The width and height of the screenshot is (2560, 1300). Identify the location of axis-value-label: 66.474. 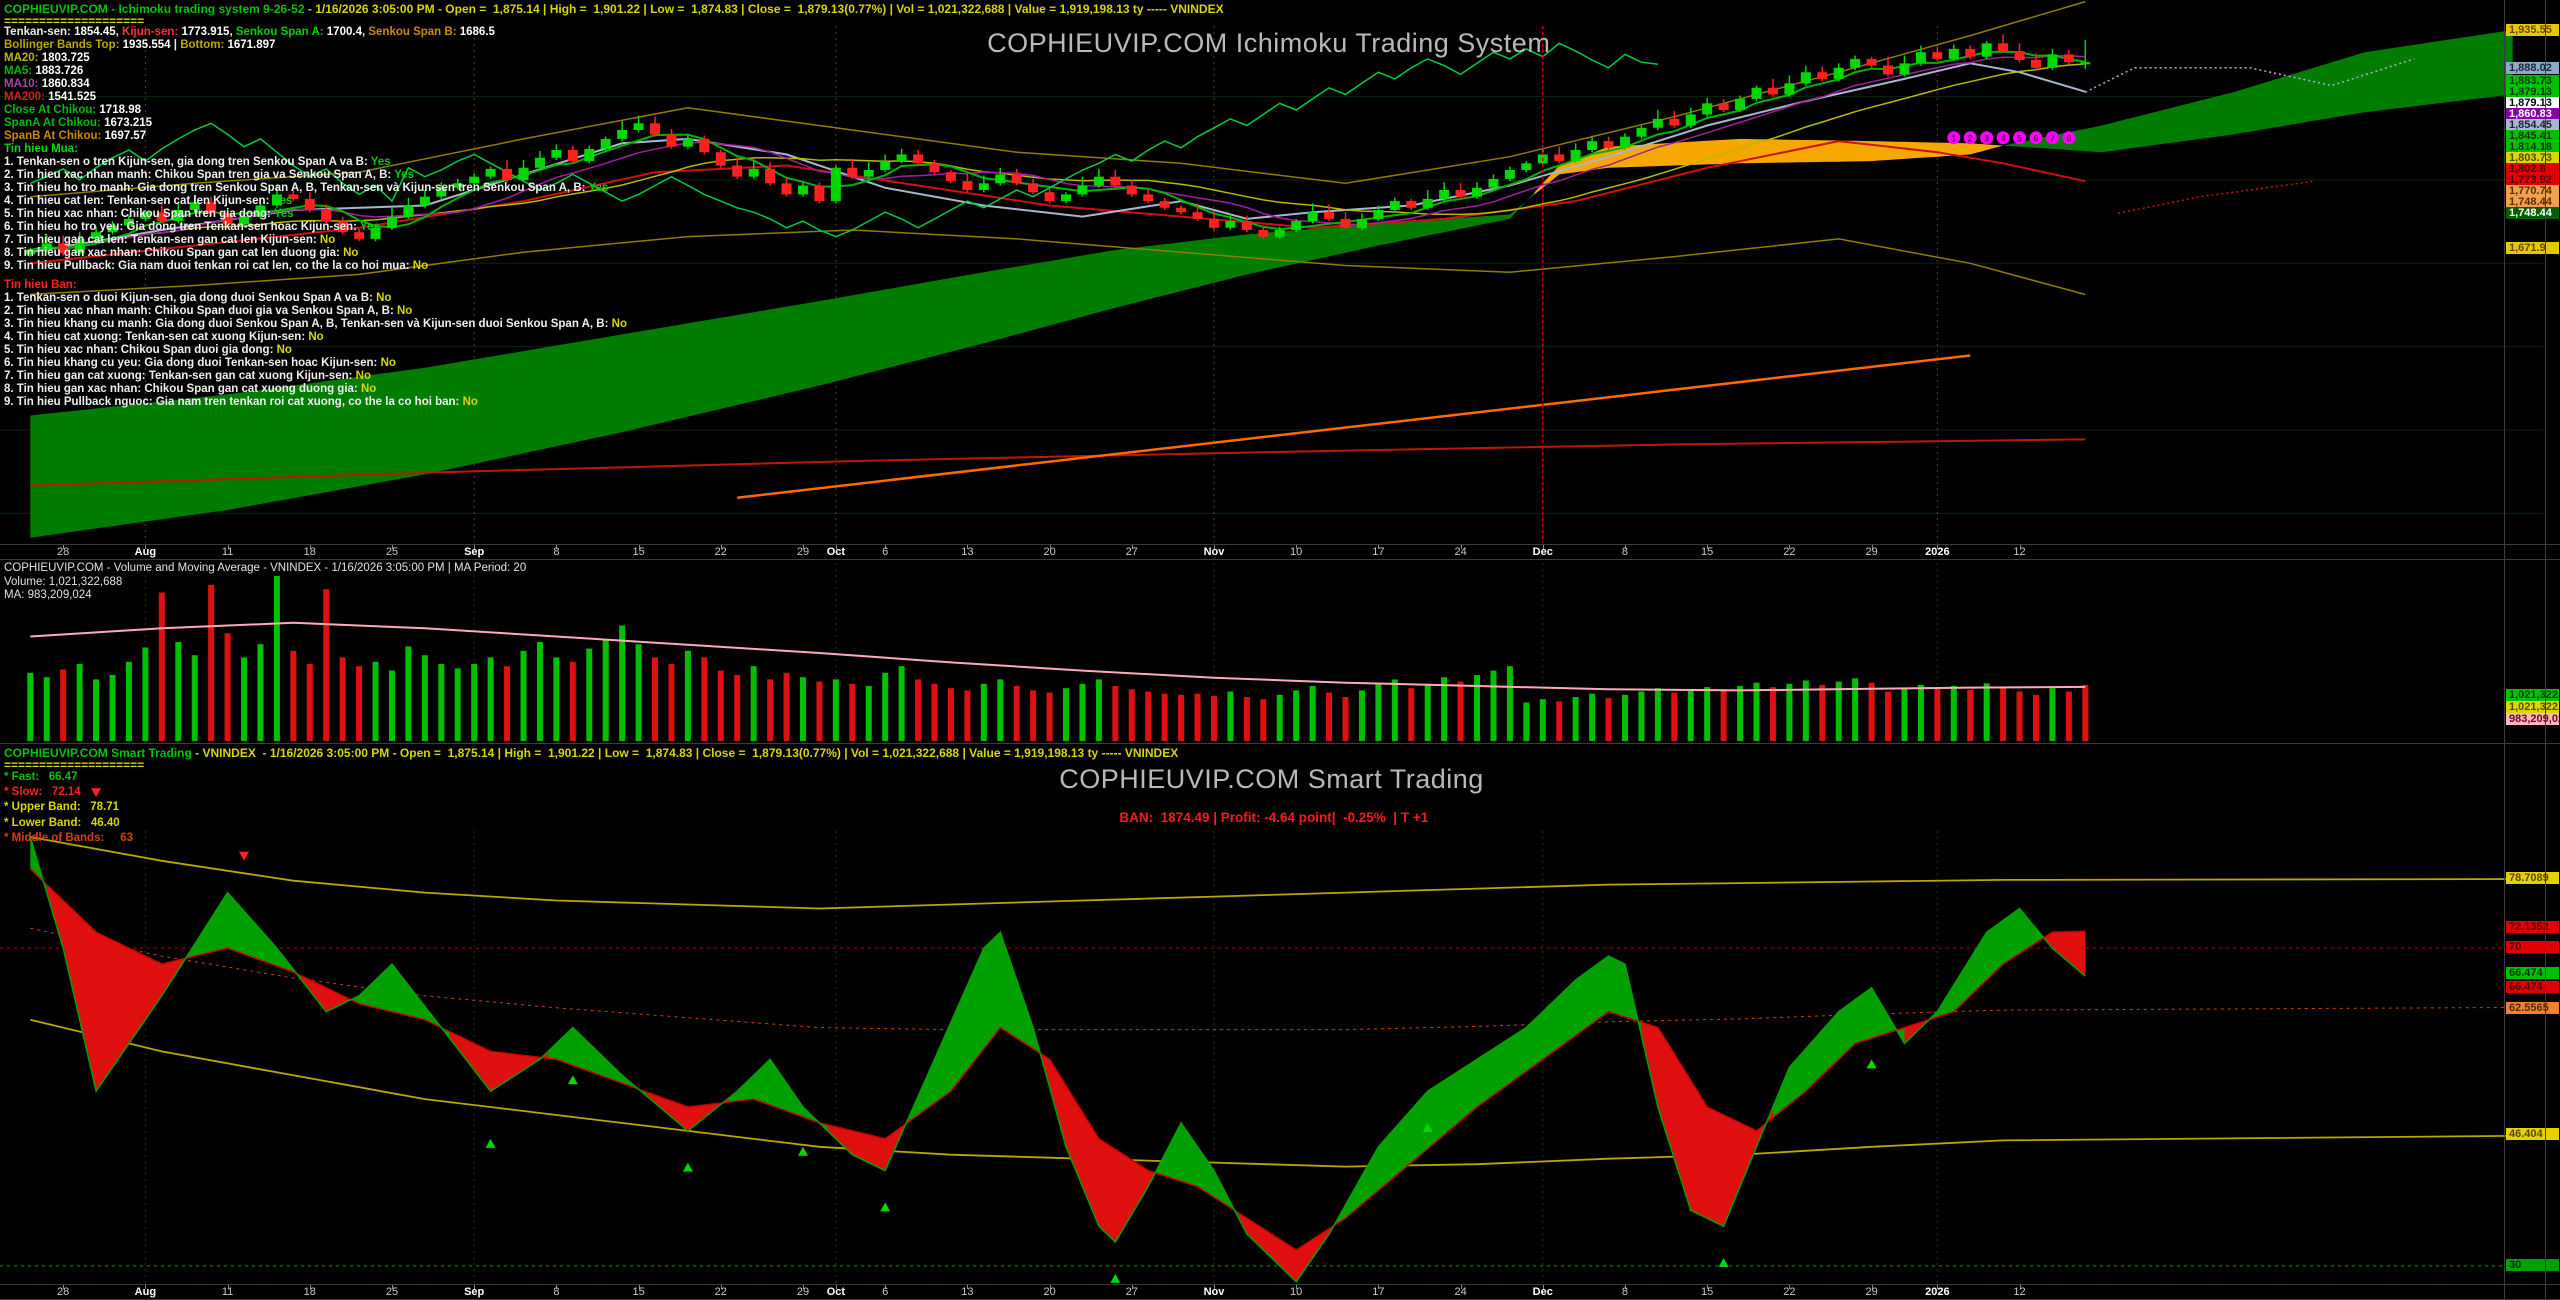
(2532, 973).